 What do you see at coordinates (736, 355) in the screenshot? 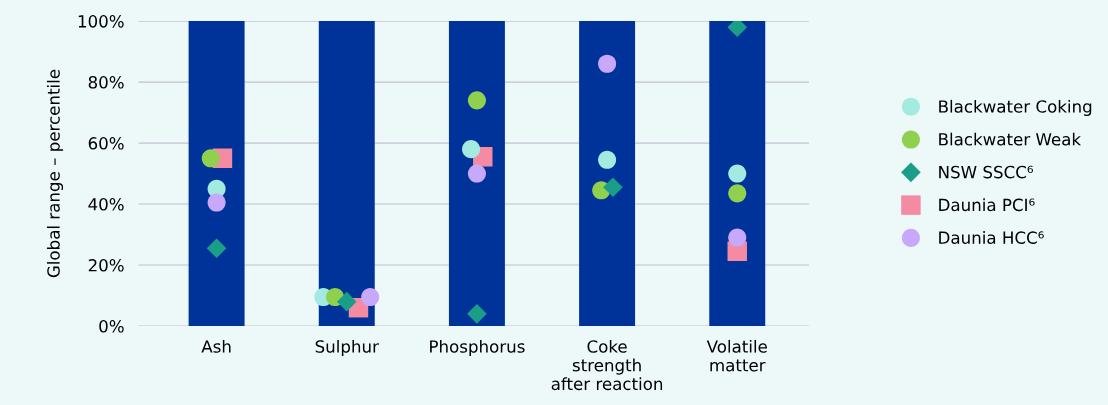
I see `x-tick-label: Volatile matter` at bounding box center [736, 355].